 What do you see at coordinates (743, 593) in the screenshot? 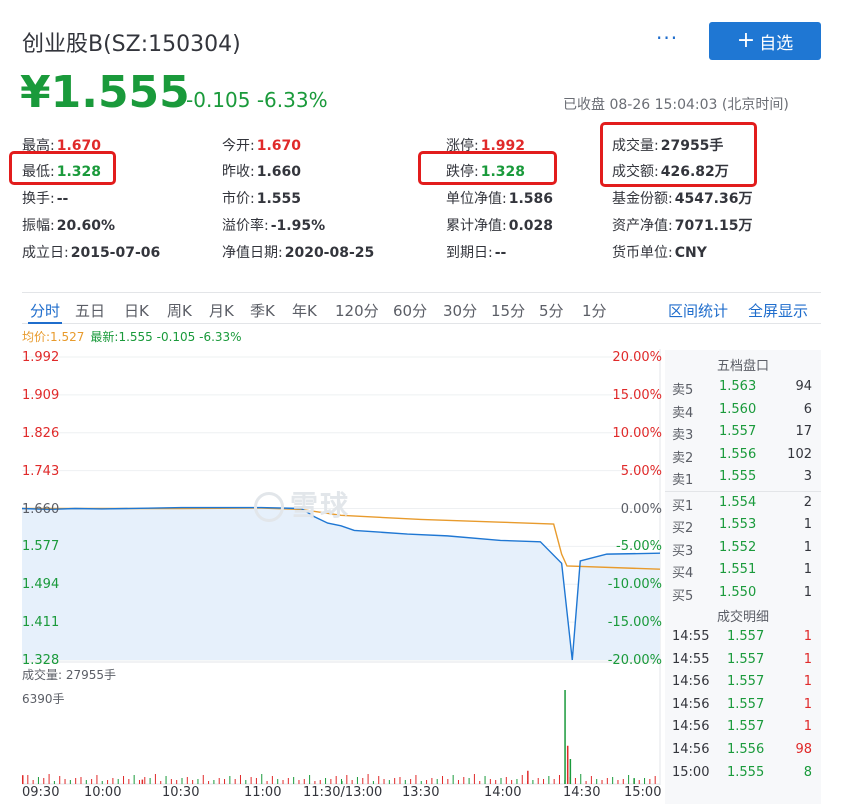
I see `bid-row: 买5 1.550 1` at bounding box center [743, 593].